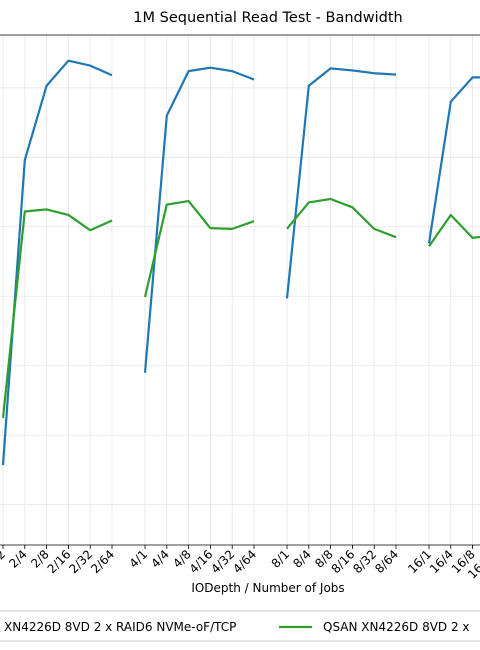  Describe the element at coordinates (281, 559) in the screenshot. I see `x-tick-label: 8/1` at that location.